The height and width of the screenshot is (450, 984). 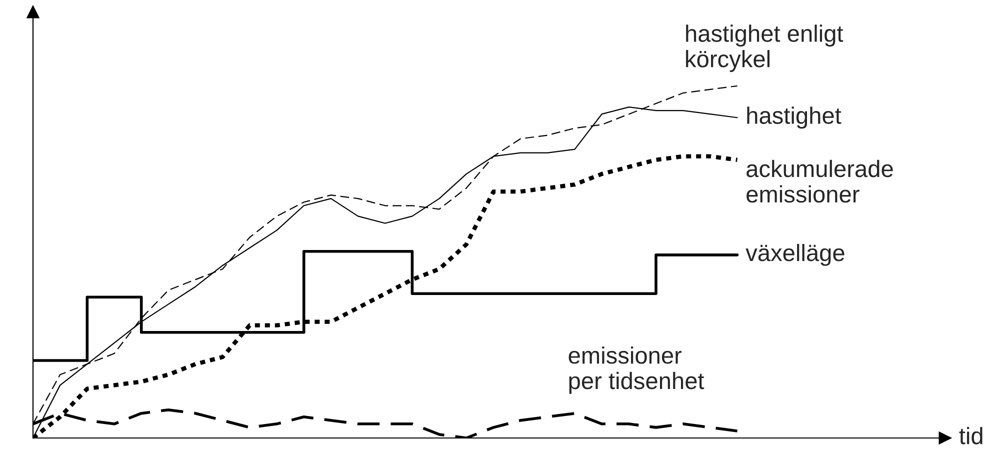 What do you see at coordinates (795, 255) in the screenshot?
I see `series-label: växelläge` at bounding box center [795, 255].